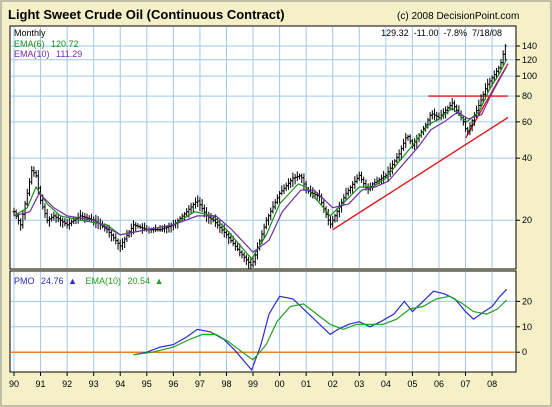 This screenshot has width=552, height=407. Describe the element at coordinates (72, 281) in the screenshot. I see `pmo-up-arrow-icon: ▲` at that location.